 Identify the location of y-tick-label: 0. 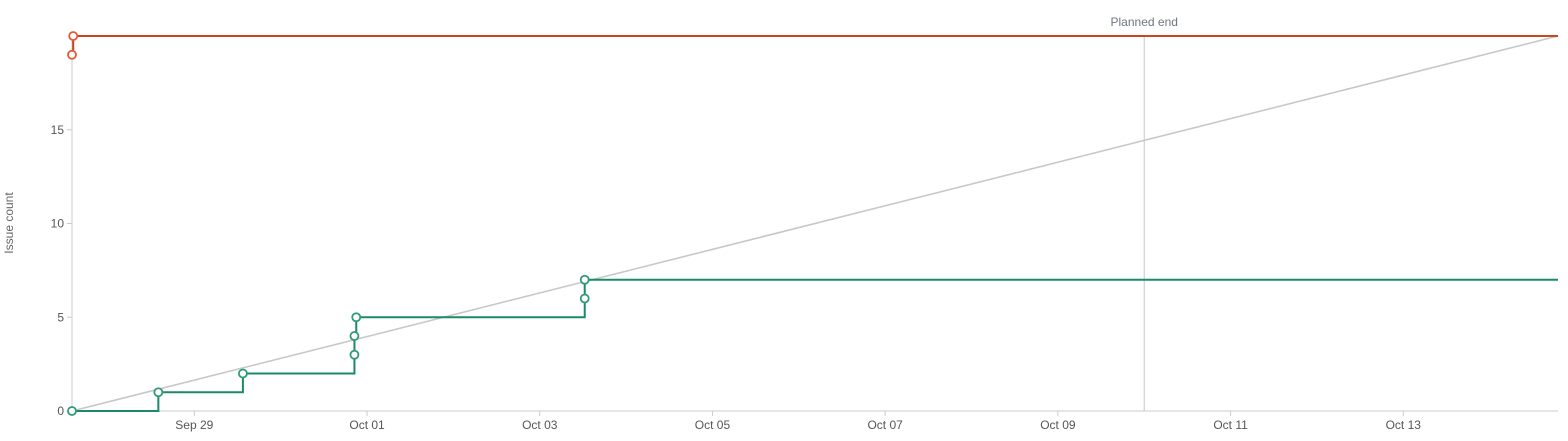
(60, 411).